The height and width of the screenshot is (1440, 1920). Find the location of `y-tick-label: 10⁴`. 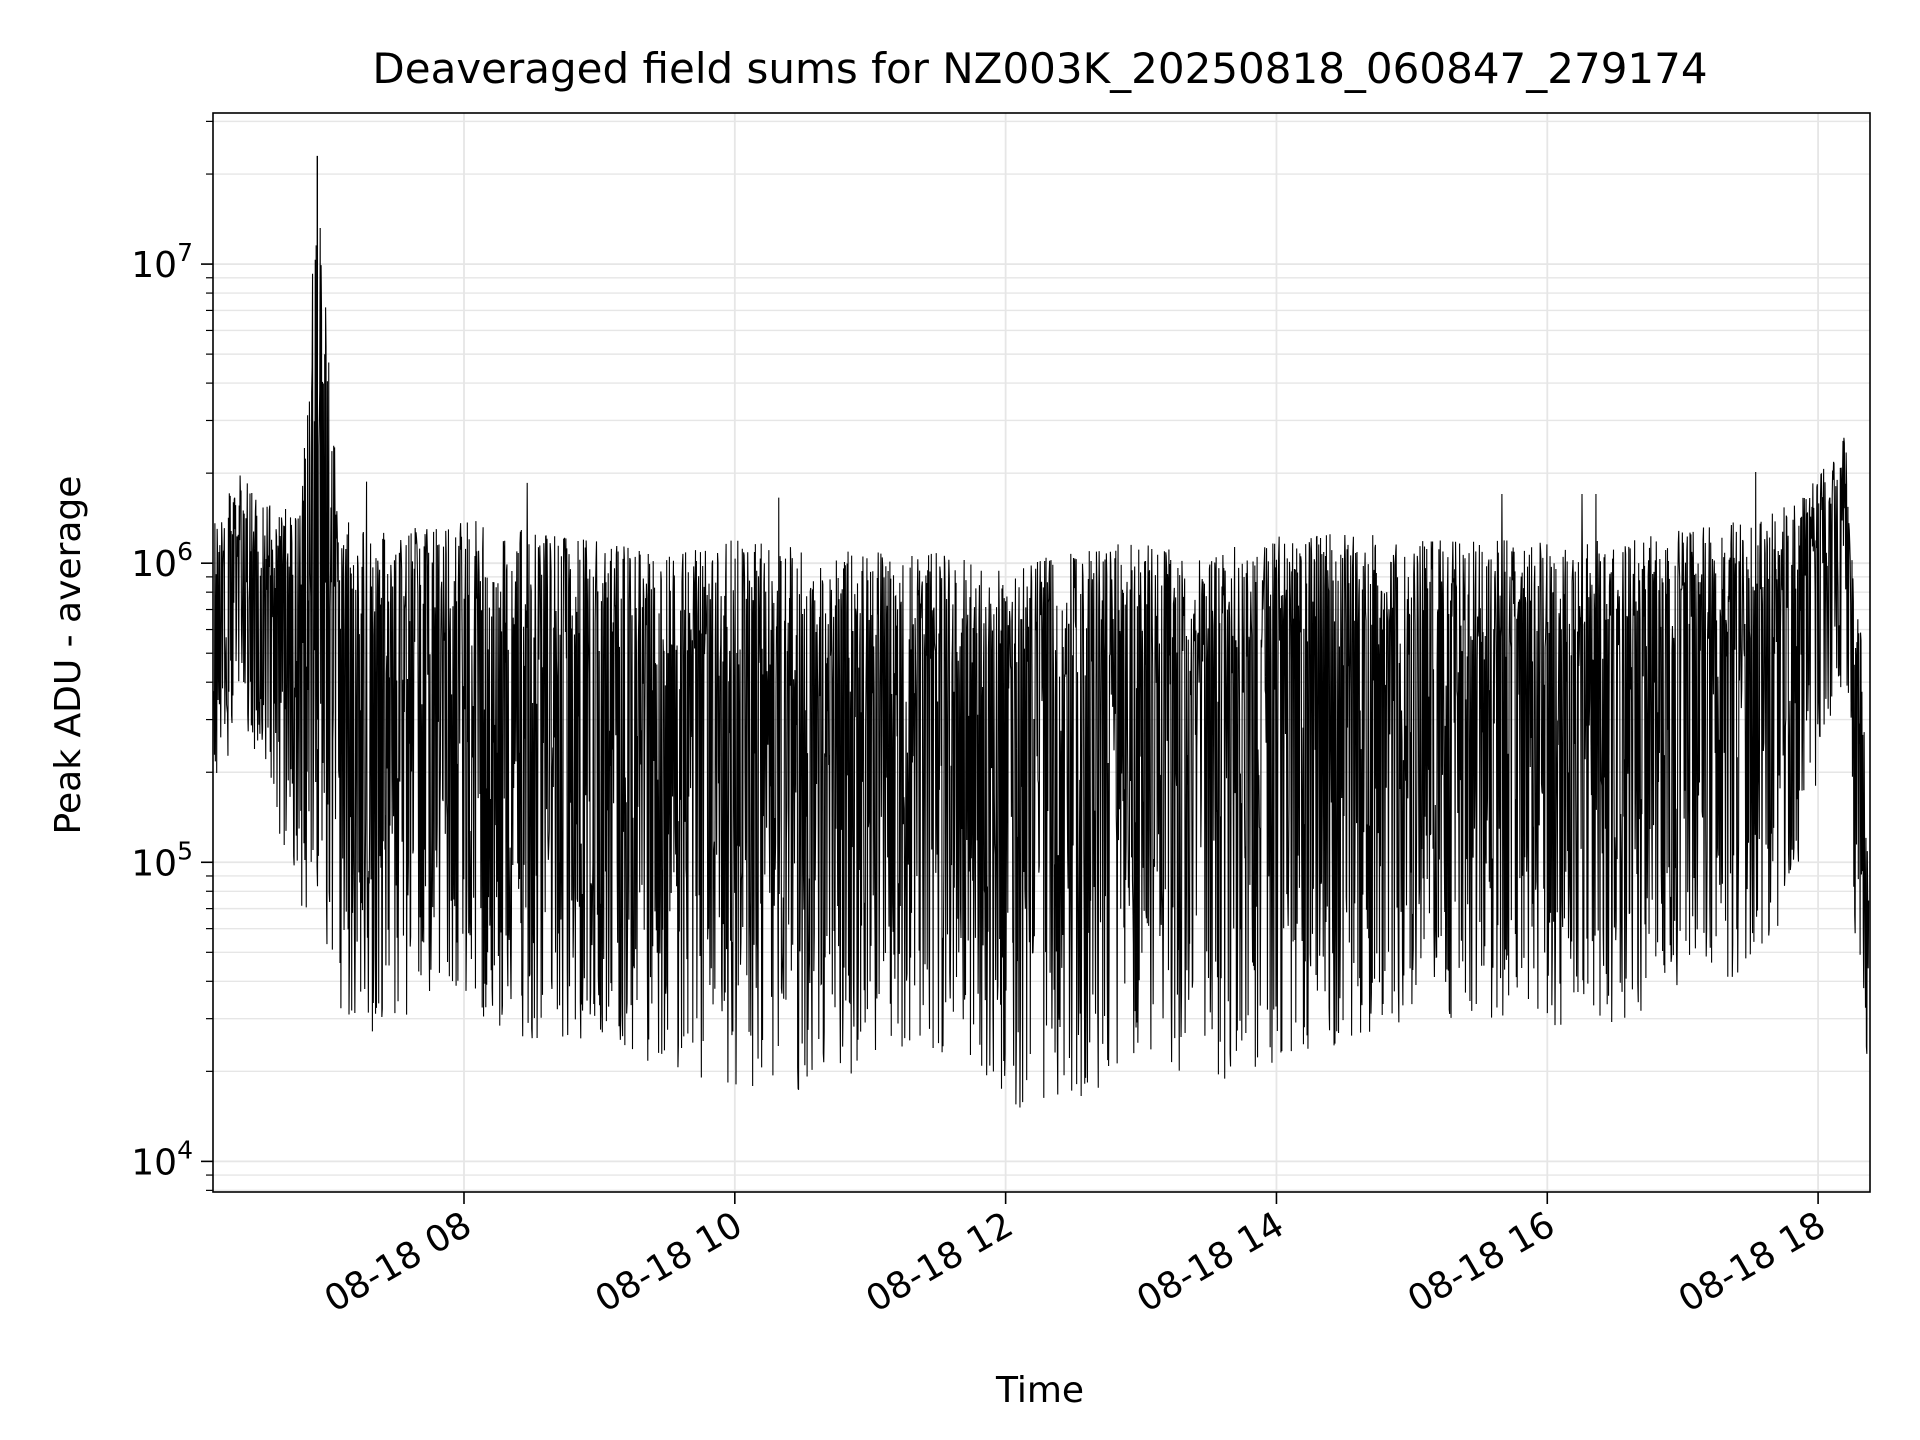

y-tick-label: 10⁴ is located at coordinates (162, 1159).